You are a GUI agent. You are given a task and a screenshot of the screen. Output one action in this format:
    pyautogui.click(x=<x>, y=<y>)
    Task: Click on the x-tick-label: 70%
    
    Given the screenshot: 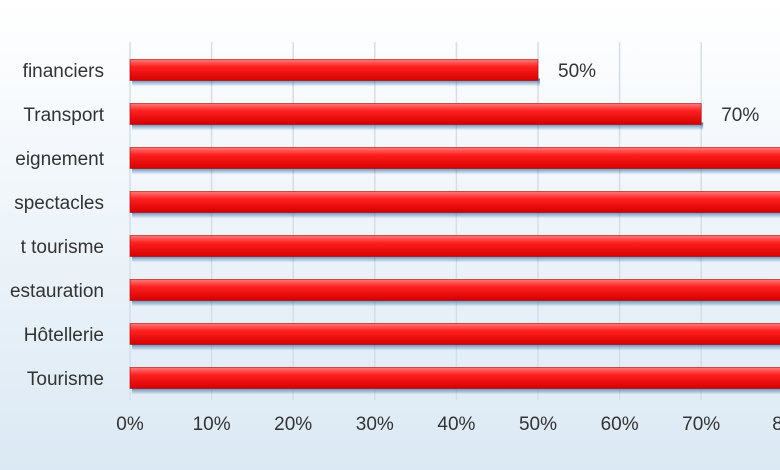 What is the action you would take?
    pyautogui.click(x=701, y=424)
    